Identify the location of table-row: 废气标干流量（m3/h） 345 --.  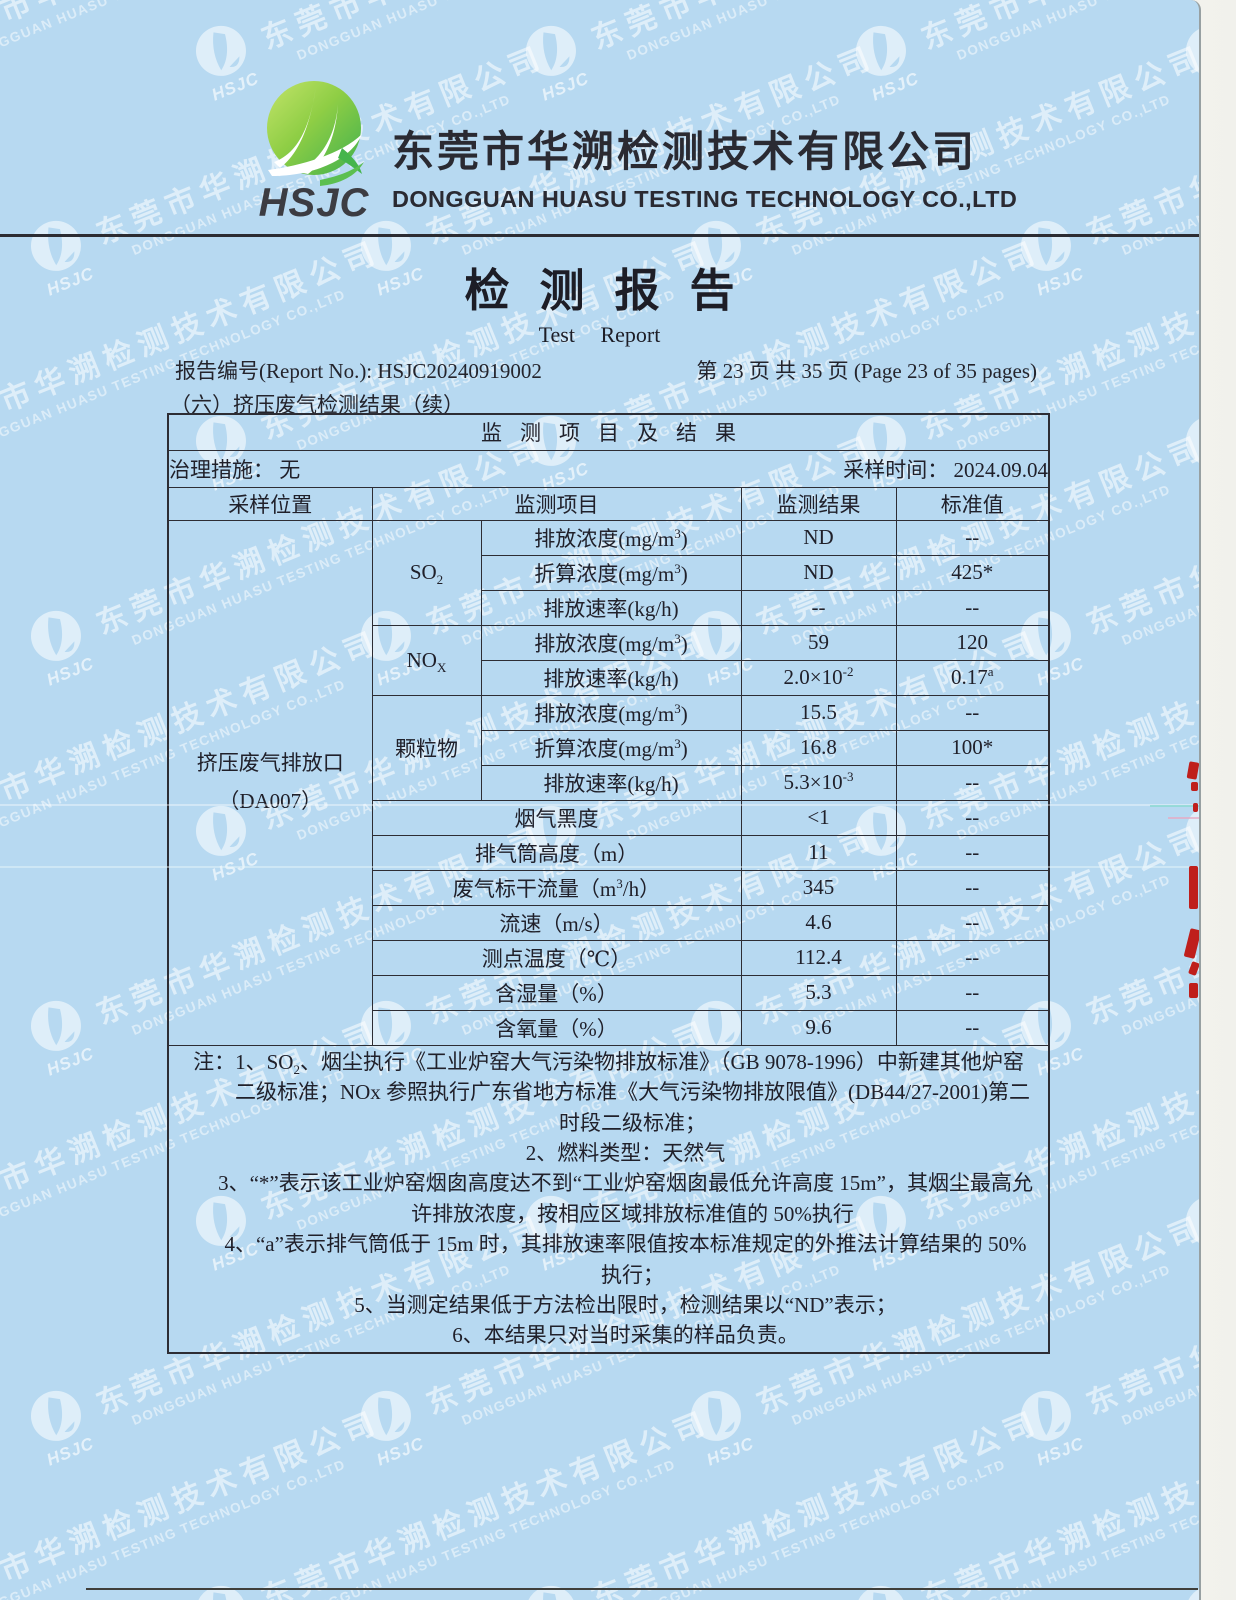
(609, 887).